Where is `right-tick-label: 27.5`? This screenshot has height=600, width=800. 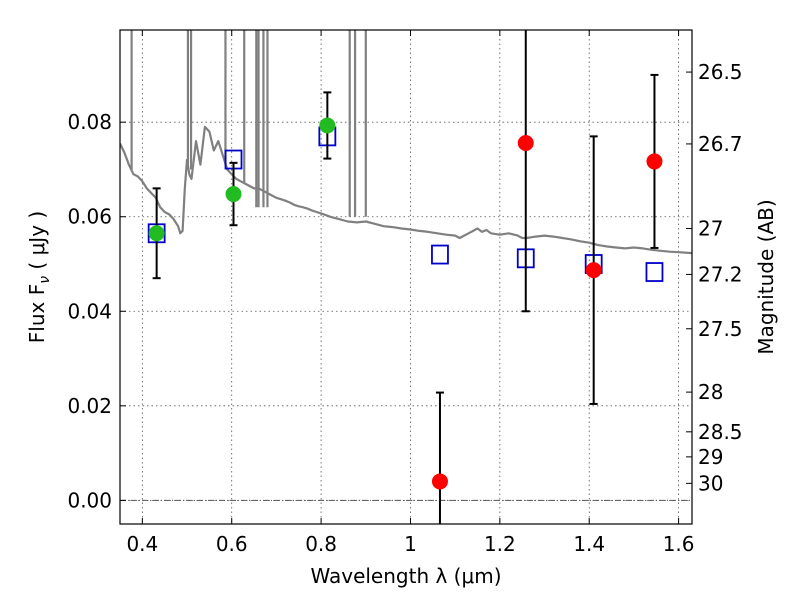
right-tick-label: 27.5 is located at coordinates (720, 329).